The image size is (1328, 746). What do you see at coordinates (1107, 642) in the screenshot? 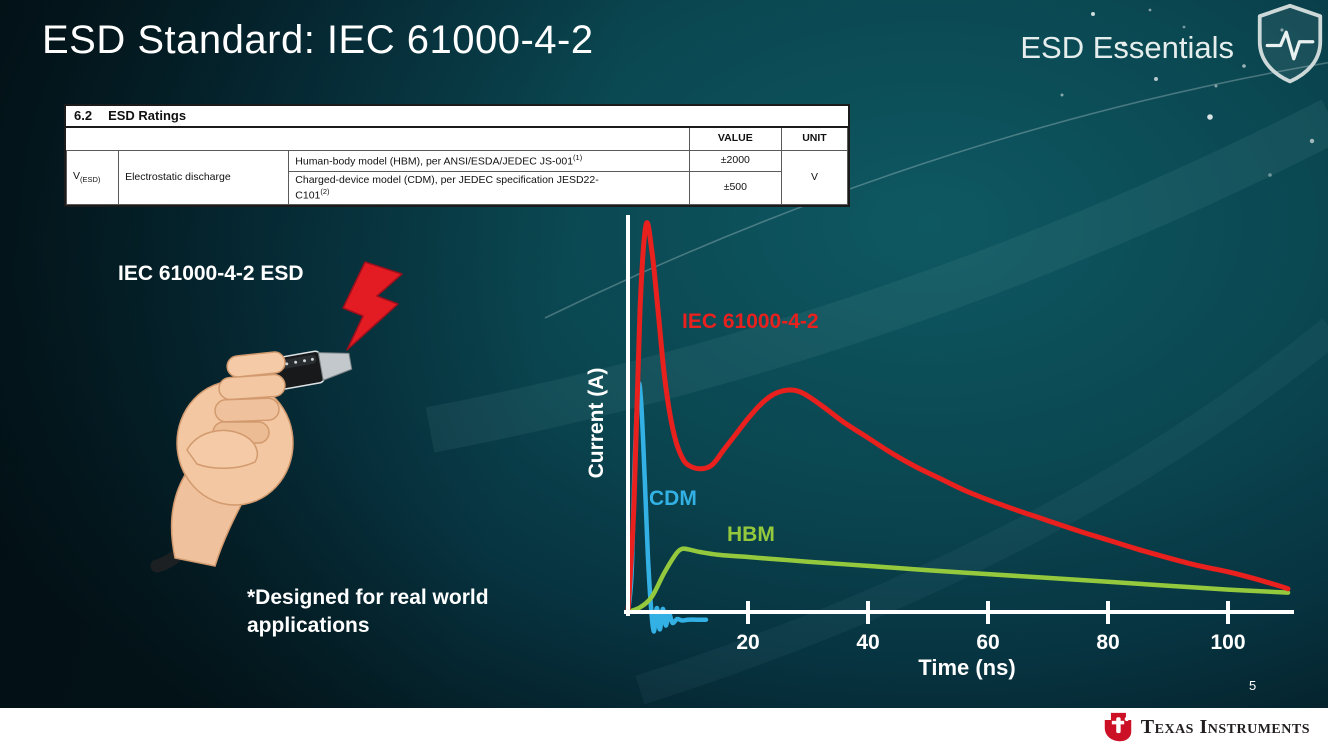
I see `x-axis-tick-label: 80` at bounding box center [1107, 642].